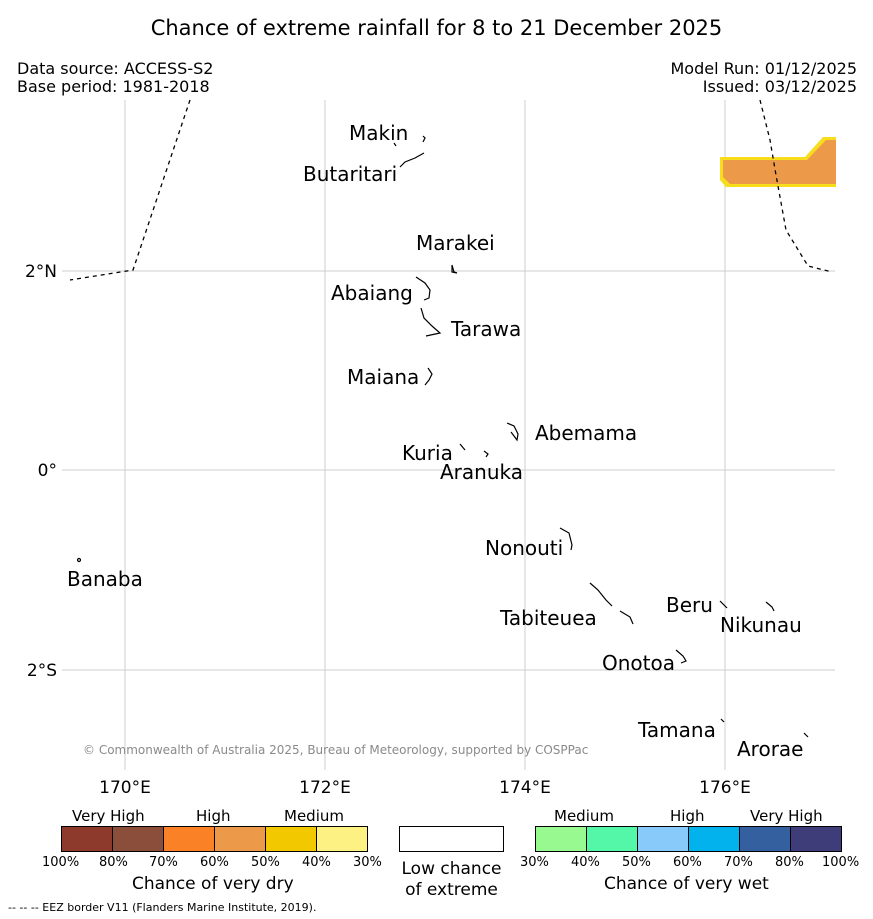  I want to click on label-abaiang: Abaiang, so click(372, 293).